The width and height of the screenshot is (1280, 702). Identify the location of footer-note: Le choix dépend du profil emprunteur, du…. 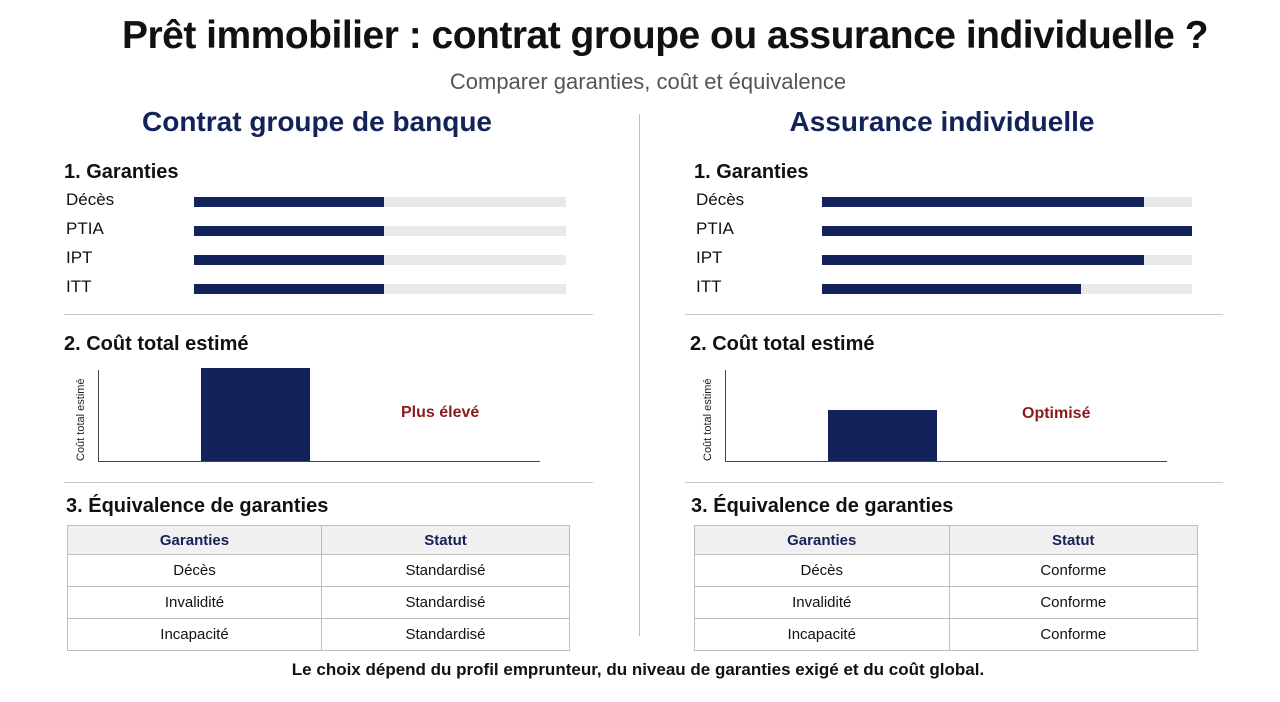
(638, 669).